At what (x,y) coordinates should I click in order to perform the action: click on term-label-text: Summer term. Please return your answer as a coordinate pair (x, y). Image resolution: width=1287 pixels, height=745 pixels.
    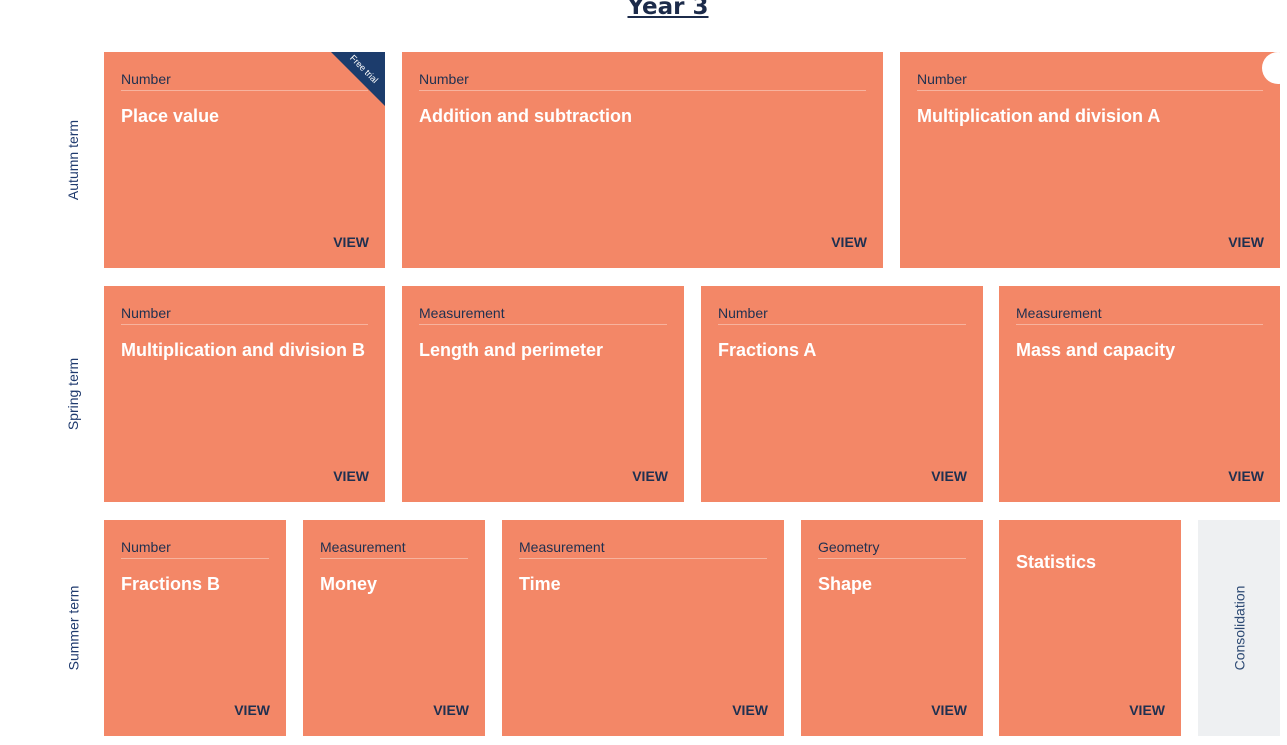
    Looking at the image, I should click on (73, 628).